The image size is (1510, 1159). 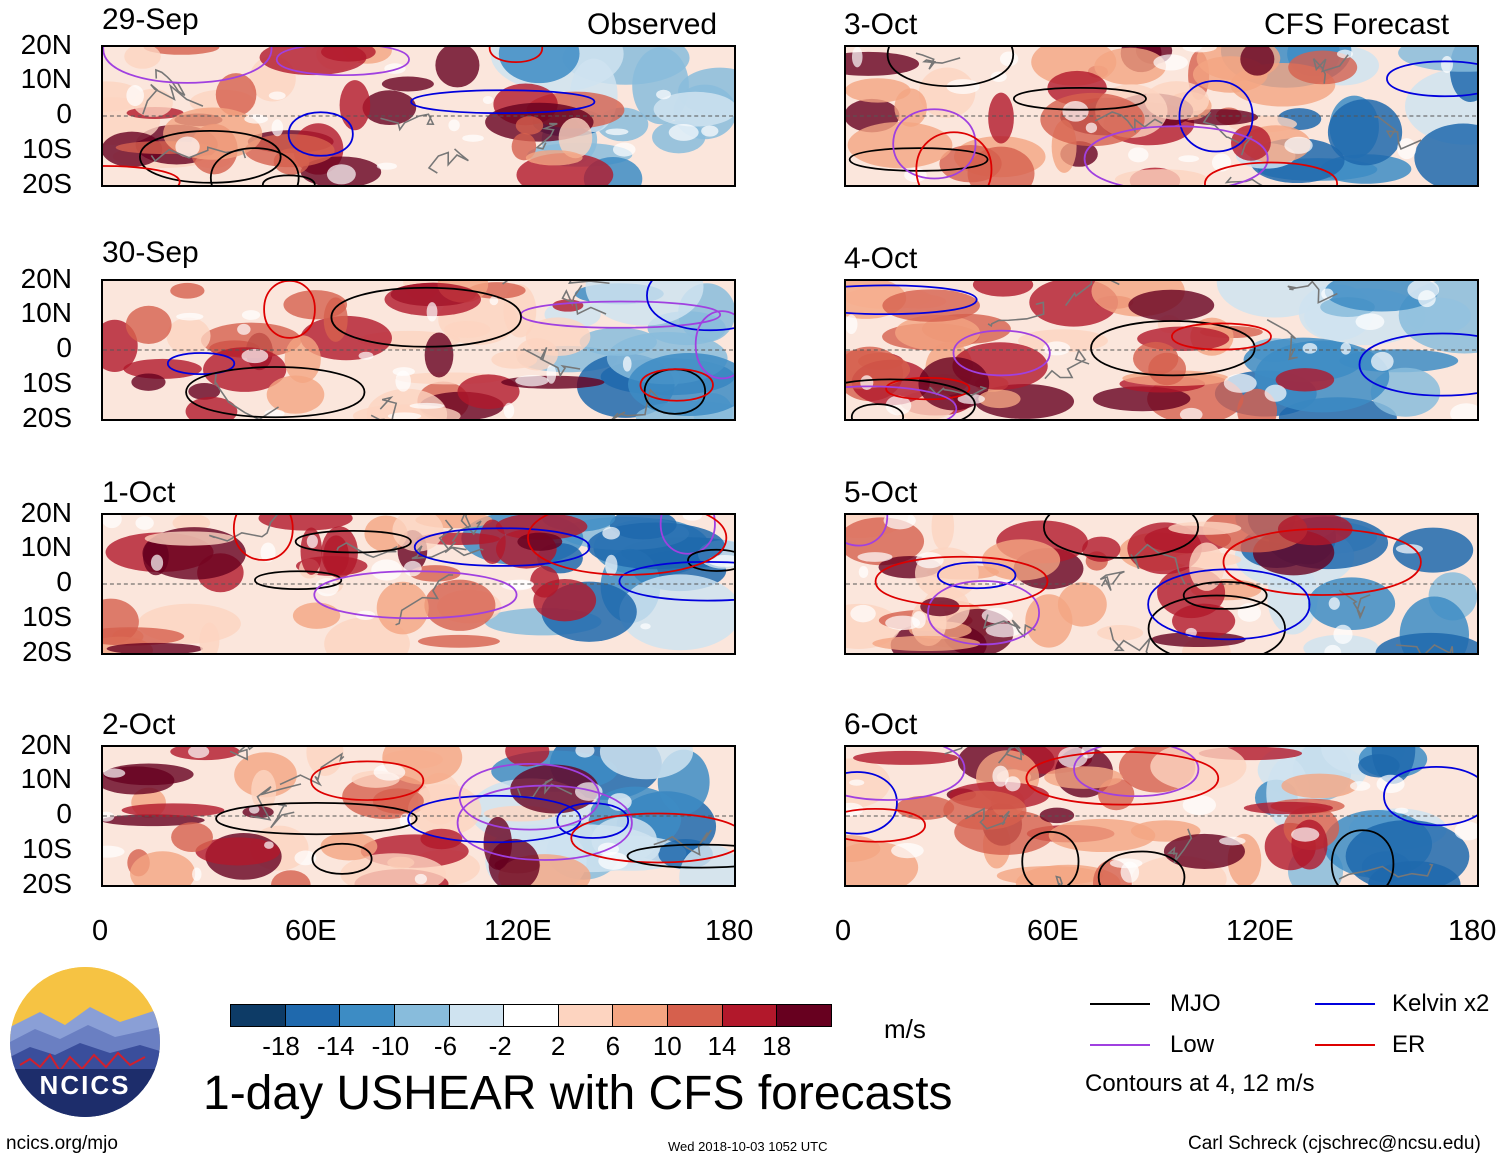 I want to click on legend-line-mjo, so click(x=1120, y=1004).